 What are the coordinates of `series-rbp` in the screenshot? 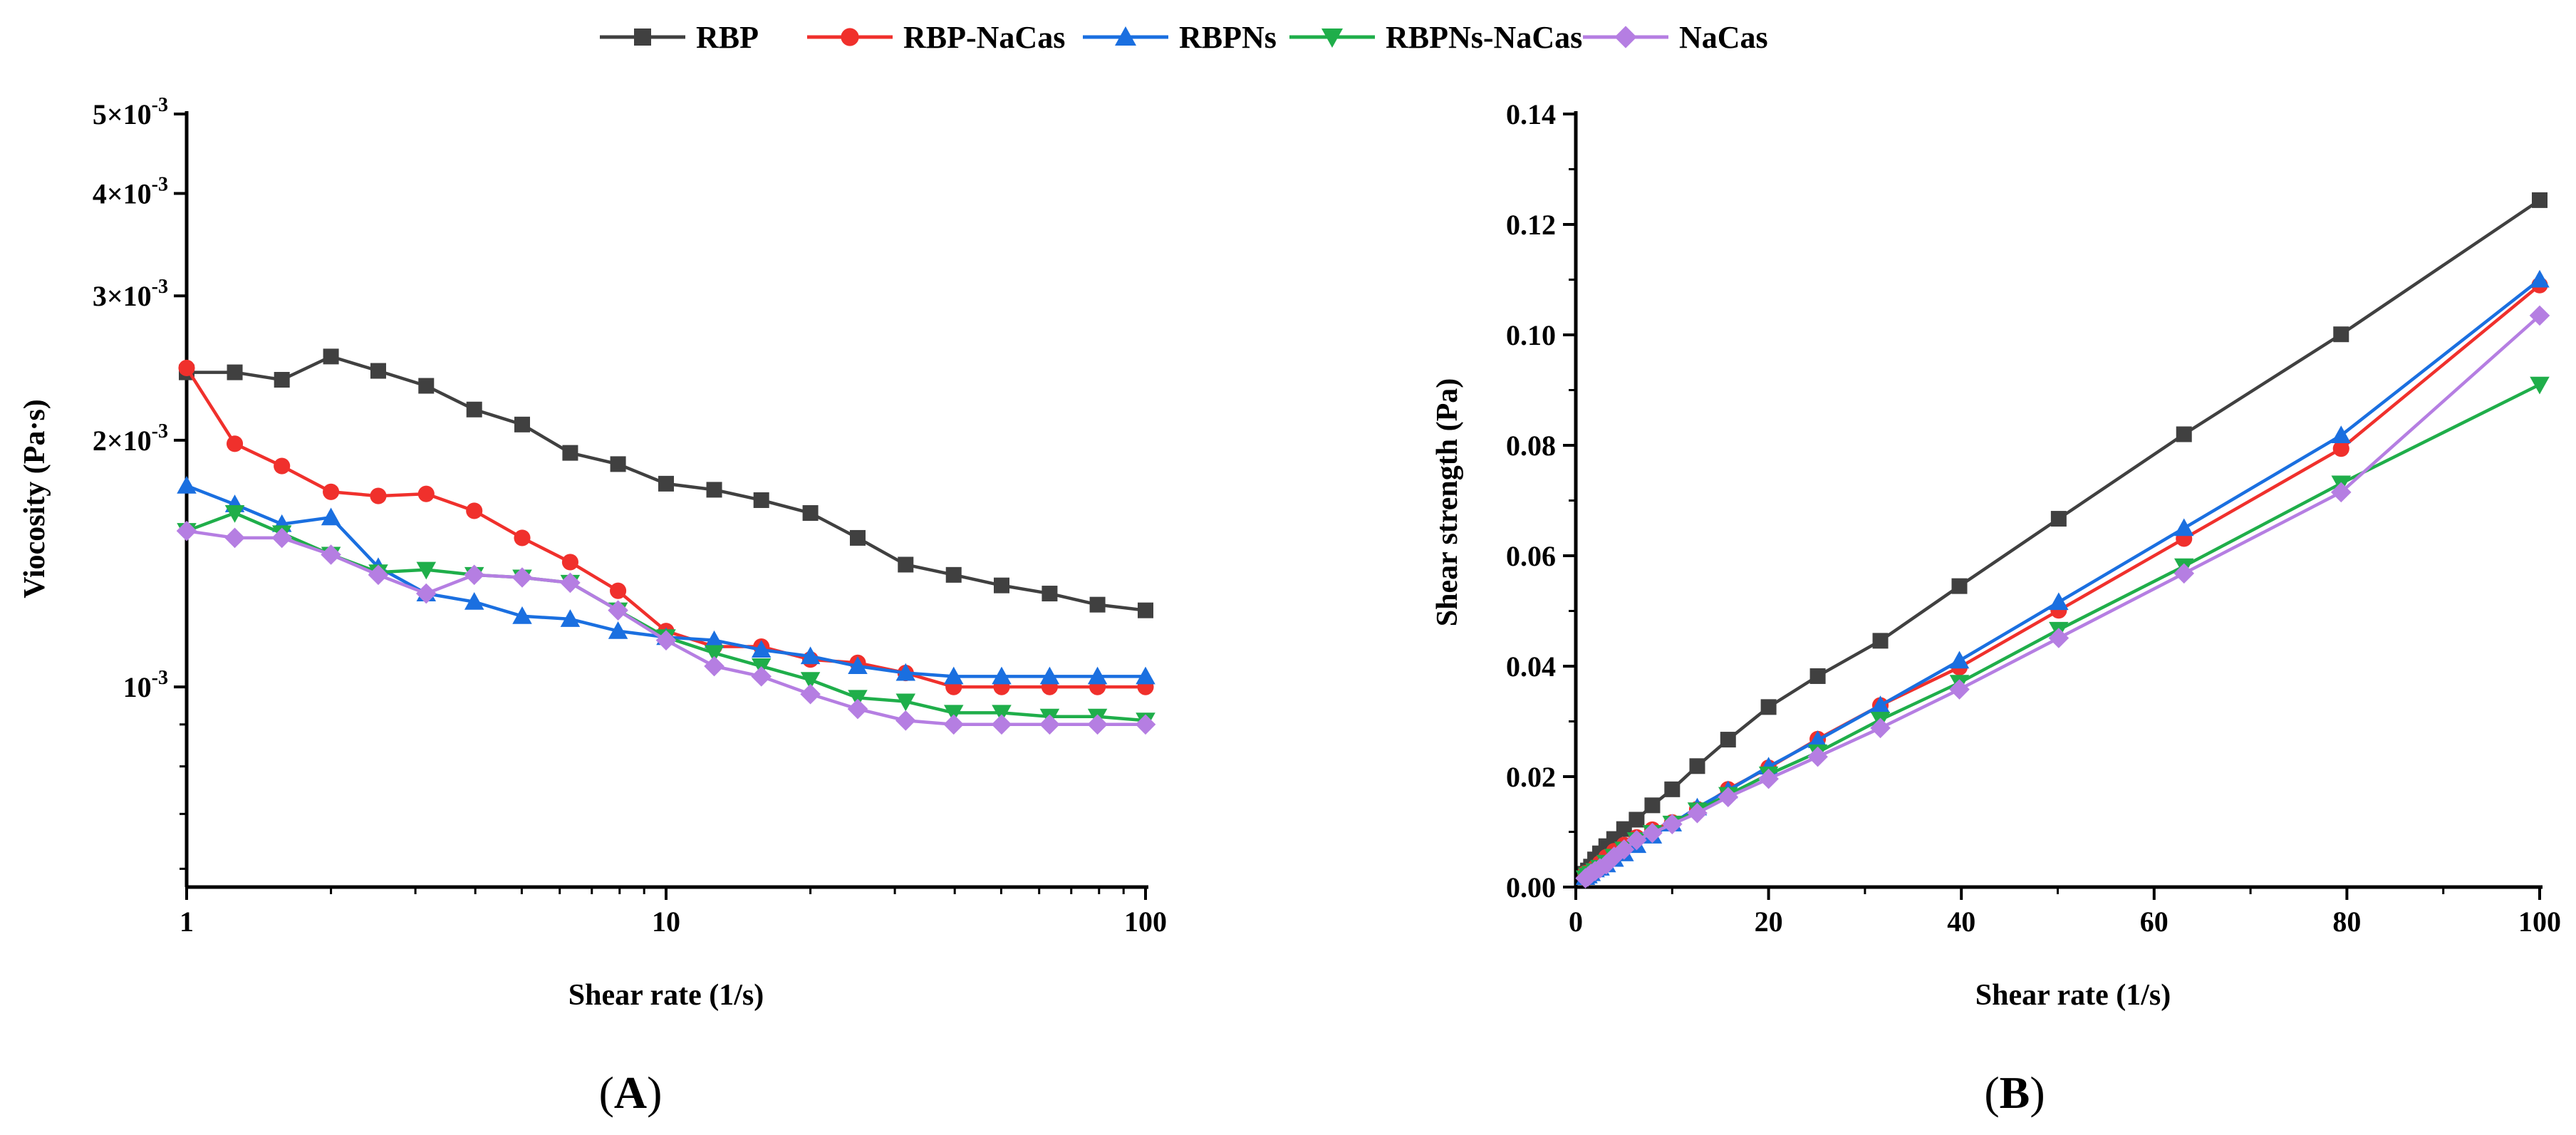 It's located at (666, 483).